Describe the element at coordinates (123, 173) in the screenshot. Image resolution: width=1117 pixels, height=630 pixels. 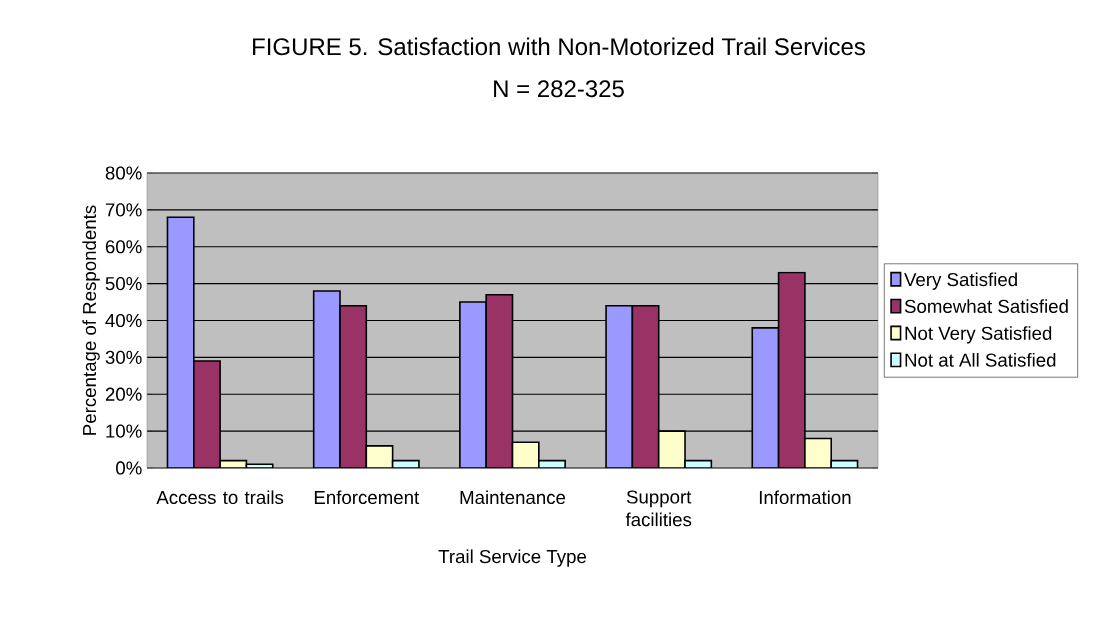
I see `y-tick-label: 80%` at that location.